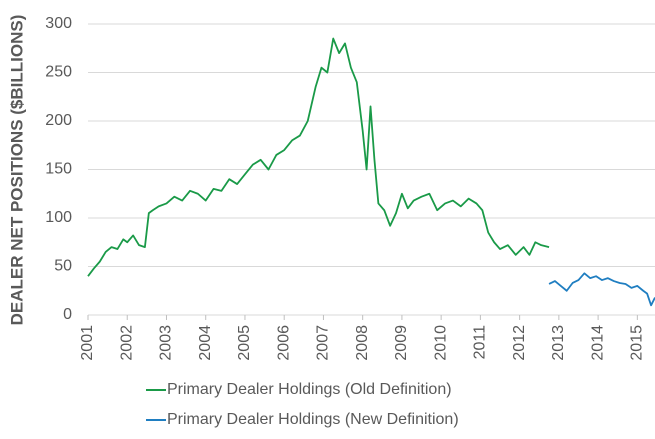 Image resolution: width=655 pixels, height=439 pixels. I want to click on y-tick-label: 150, so click(58, 169).